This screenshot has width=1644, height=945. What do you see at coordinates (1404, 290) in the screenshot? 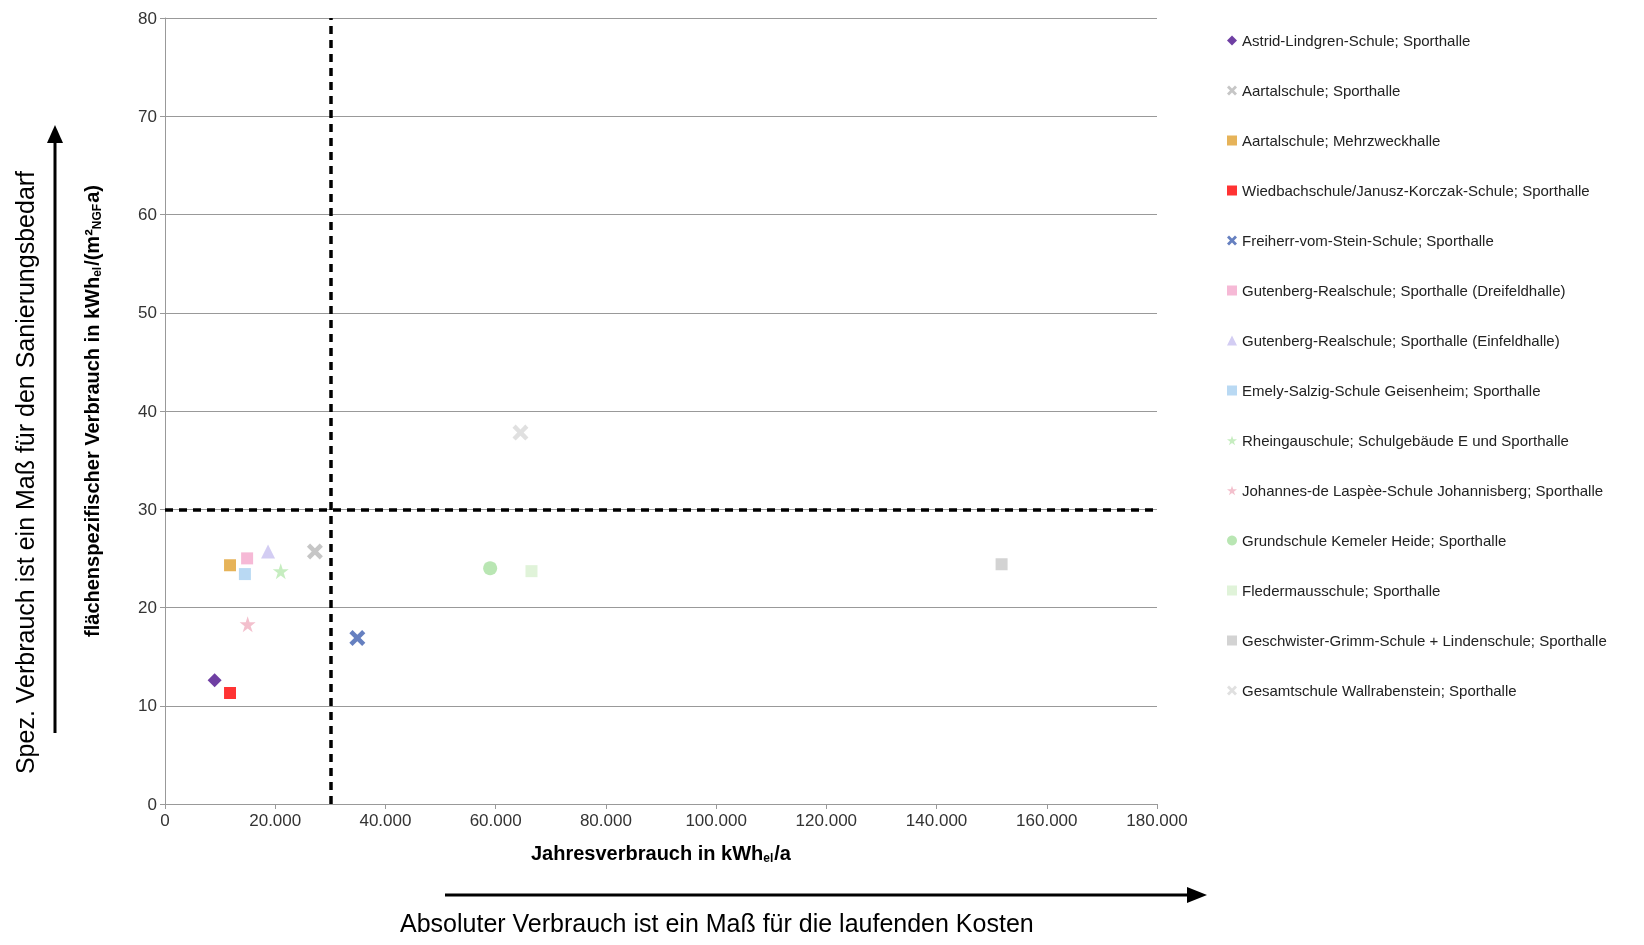
I see `legend-label: Gutenberg-Realschule; Sporthalle (Dreifeldhalle)` at bounding box center [1404, 290].